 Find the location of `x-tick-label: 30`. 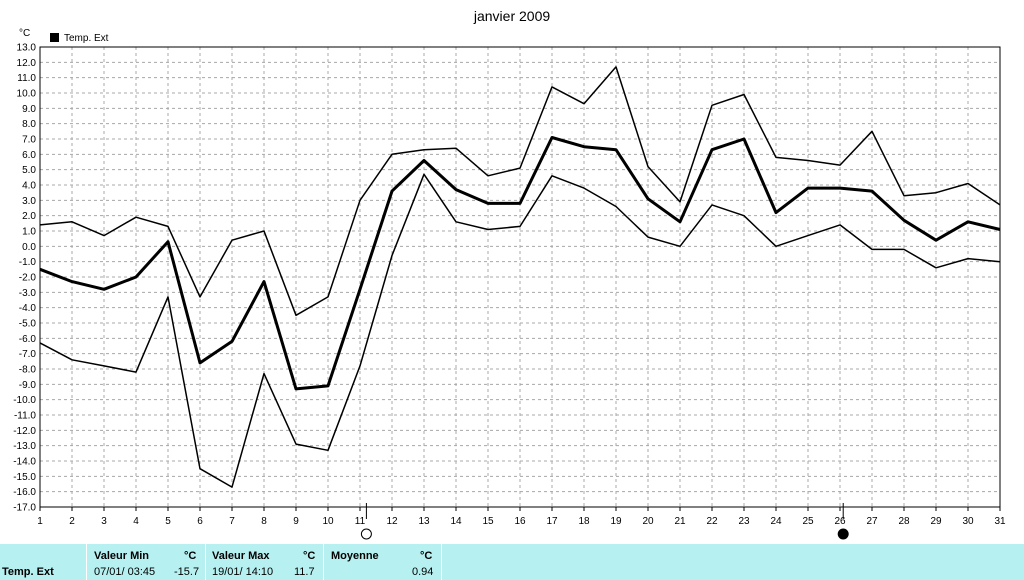

x-tick-label: 30 is located at coordinates (968, 521).